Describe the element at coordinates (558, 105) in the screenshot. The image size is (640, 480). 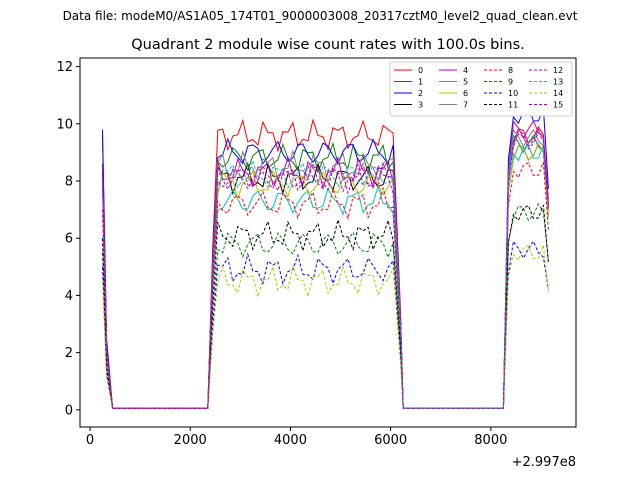
I see `legend-label: 15` at that location.